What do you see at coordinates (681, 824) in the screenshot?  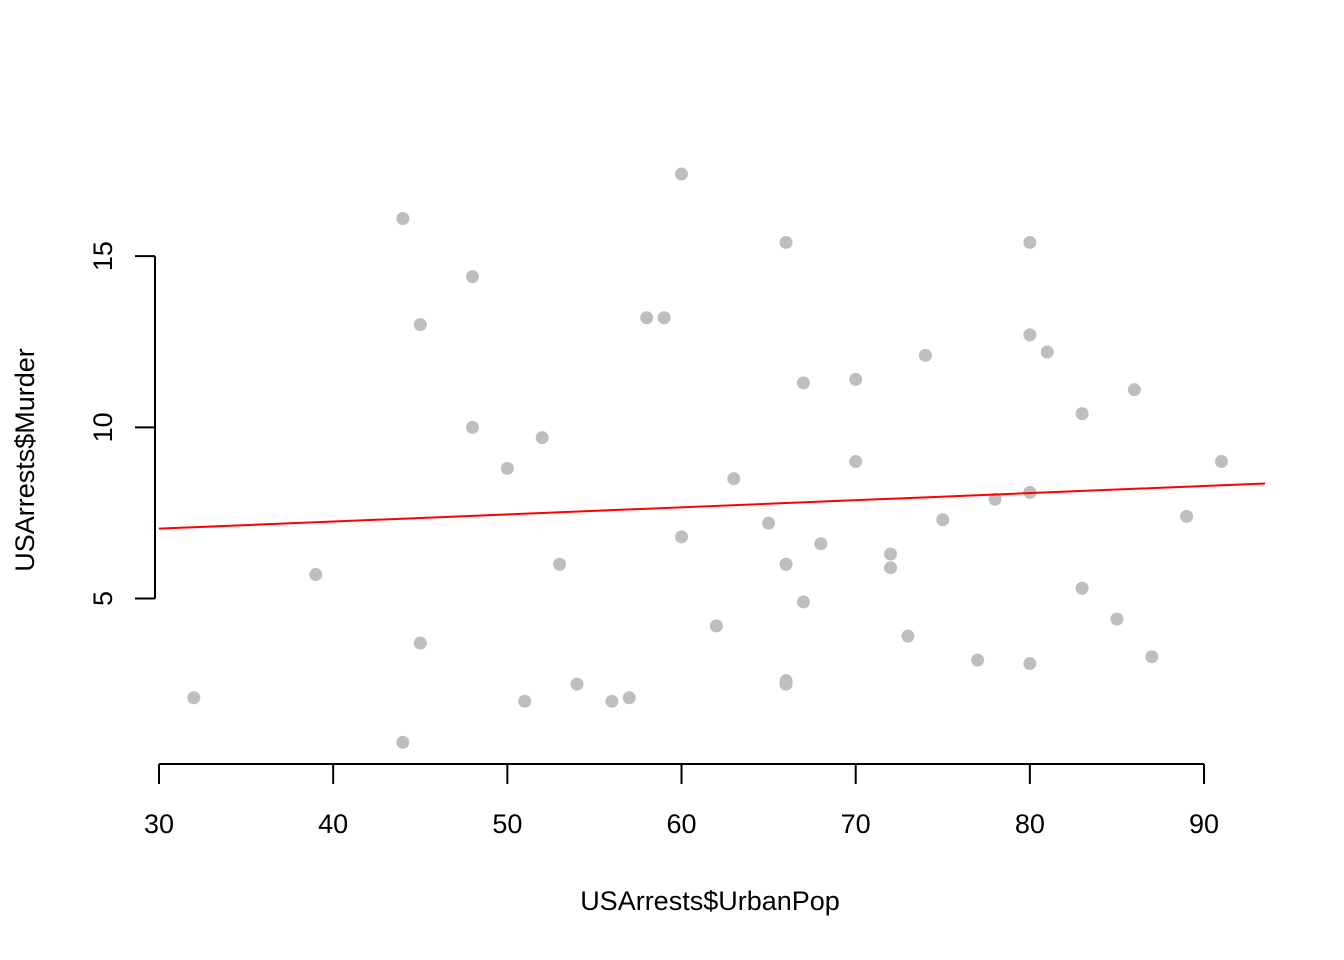 I see `x-tick-label-60: 60` at bounding box center [681, 824].